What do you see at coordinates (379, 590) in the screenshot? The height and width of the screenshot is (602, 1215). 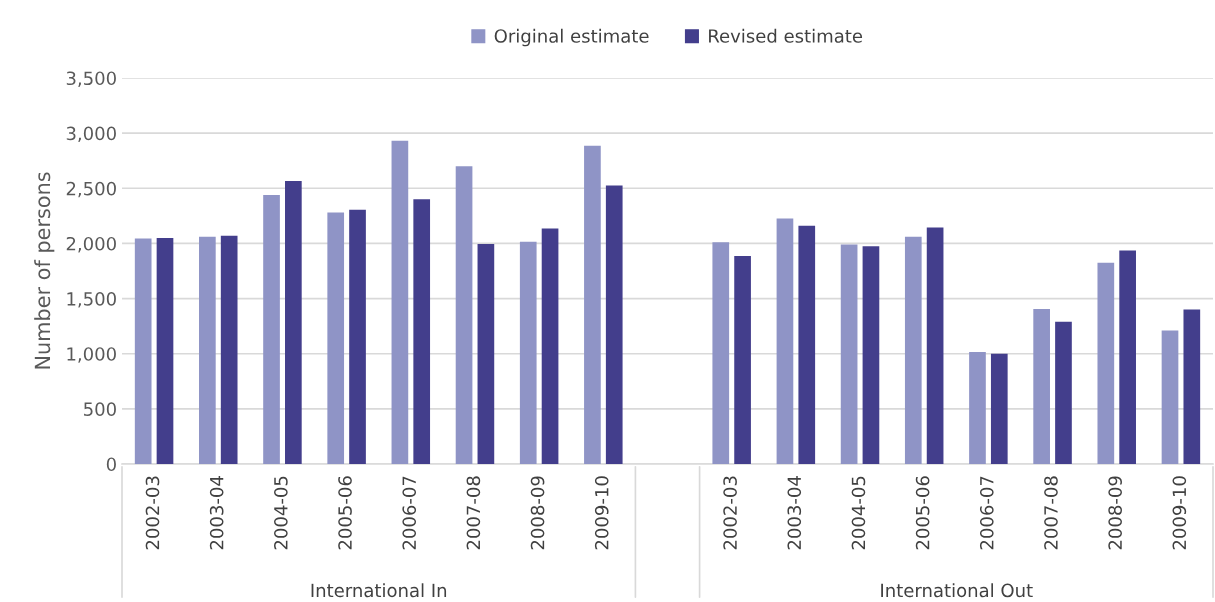 I see `text: International In` at bounding box center [379, 590].